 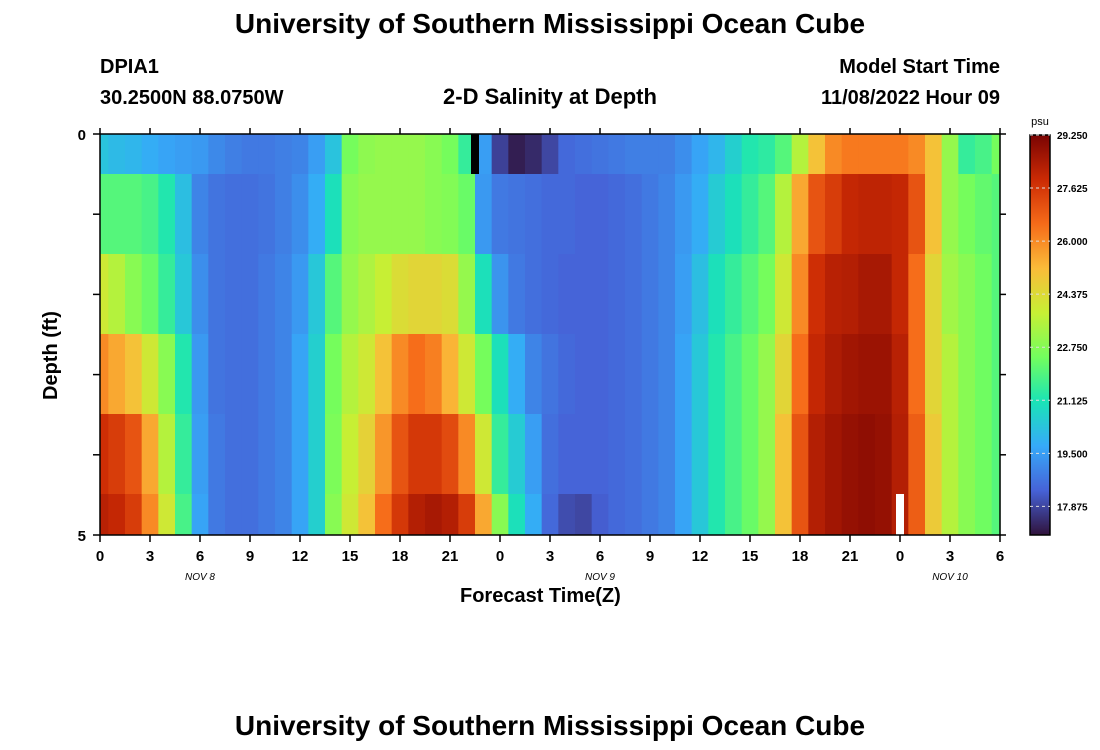 What do you see at coordinates (900, 514) in the screenshot?
I see `white-marker` at bounding box center [900, 514].